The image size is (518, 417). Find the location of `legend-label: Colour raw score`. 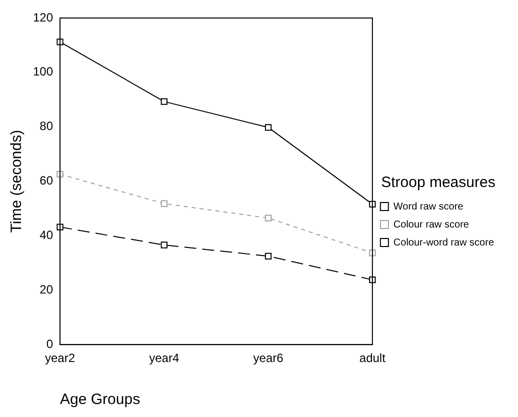

legend-label: Colour raw score is located at coordinates (431, 224).